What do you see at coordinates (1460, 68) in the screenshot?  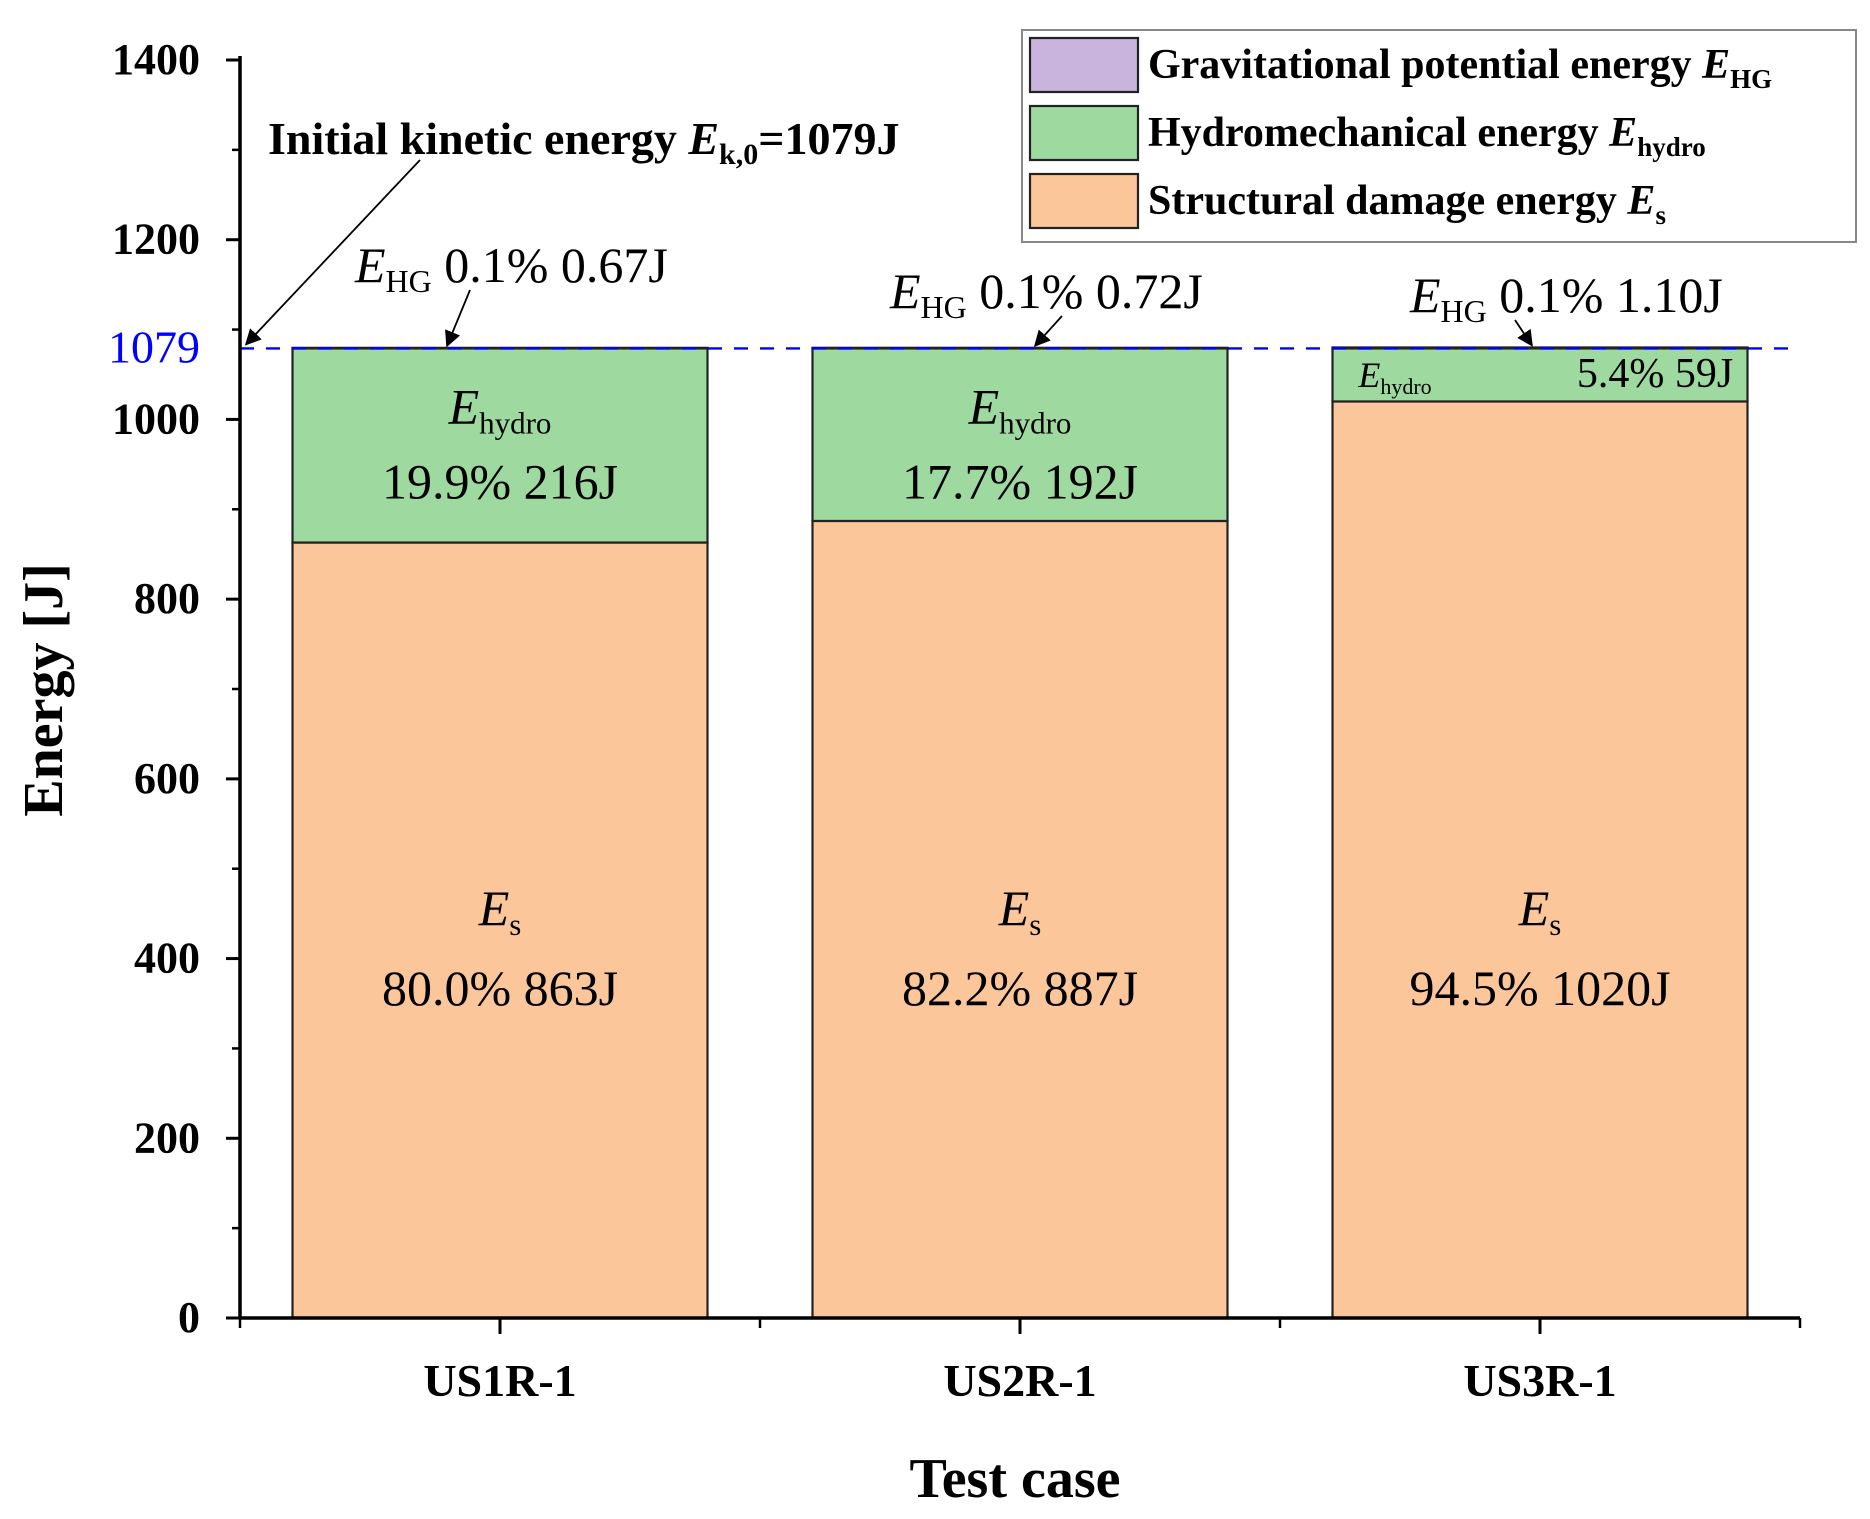 I see `legend-label-HG: Gravitational potential energy EHG` at bounding box center [1460, 68].